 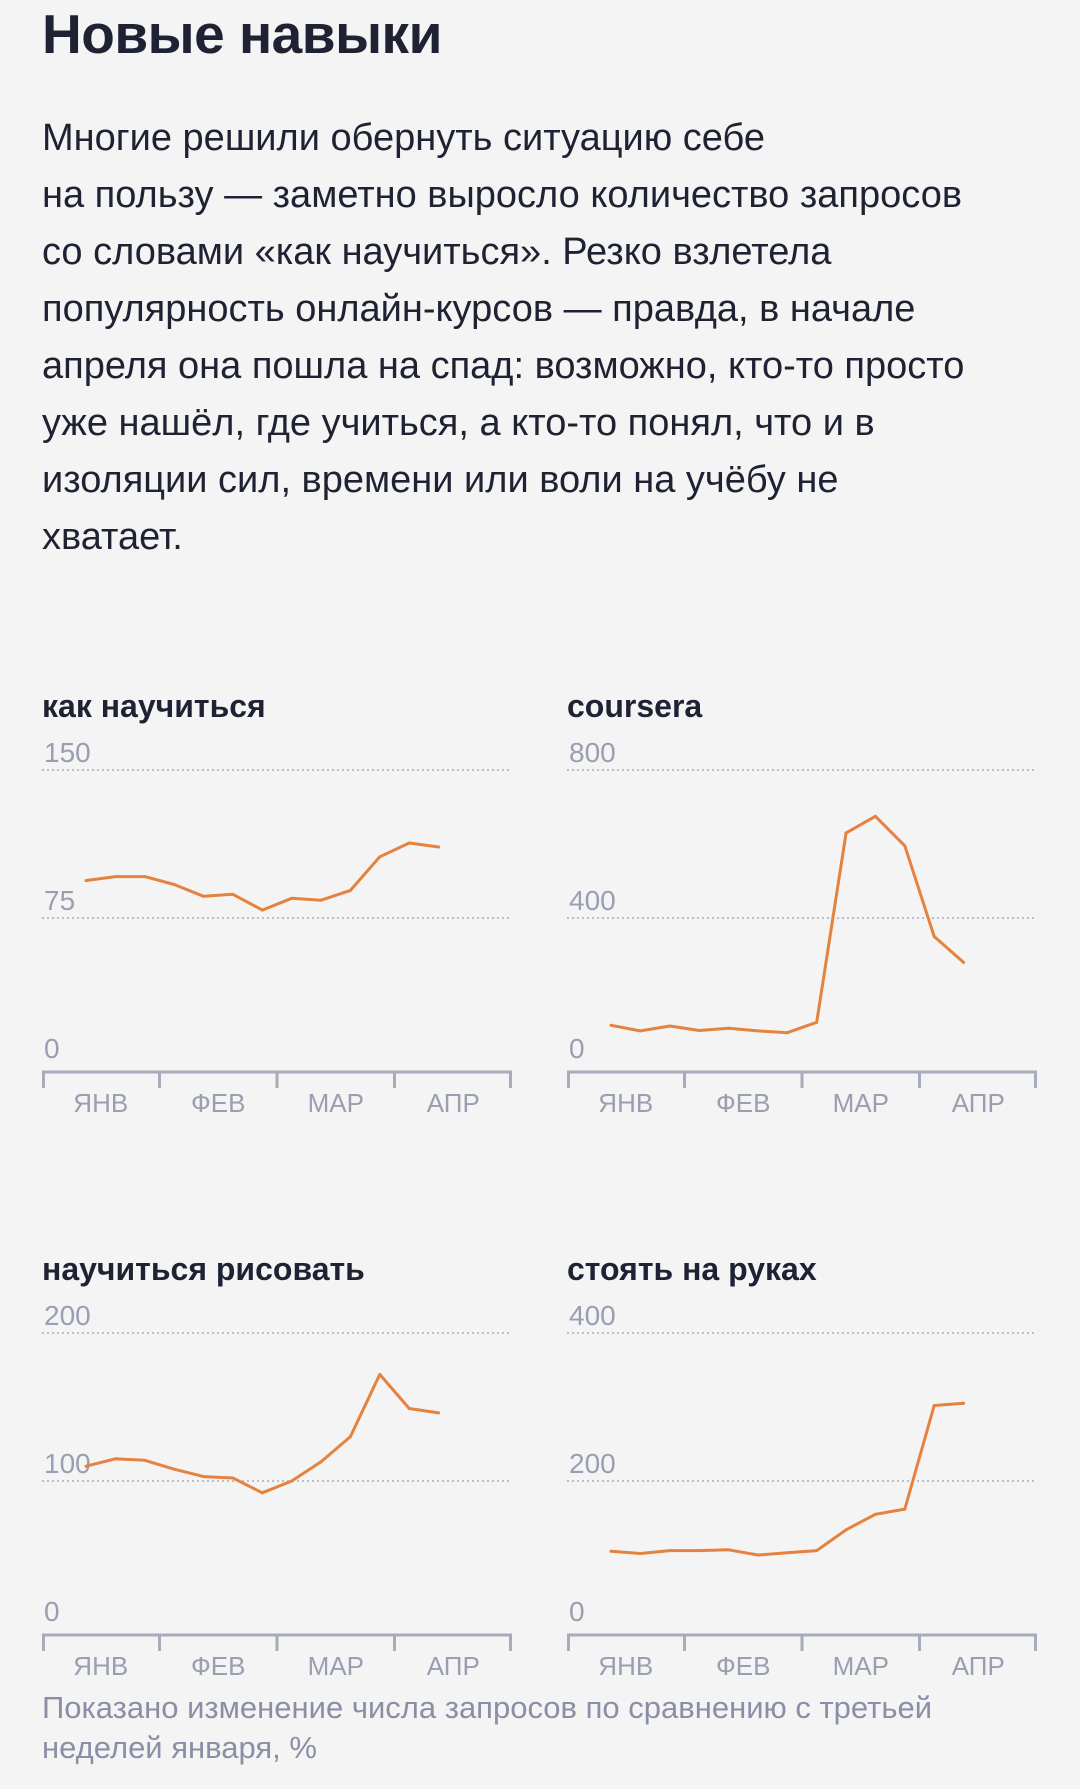 I want to click on chart-title: стоять на руках, so click(x=692, y=1269).